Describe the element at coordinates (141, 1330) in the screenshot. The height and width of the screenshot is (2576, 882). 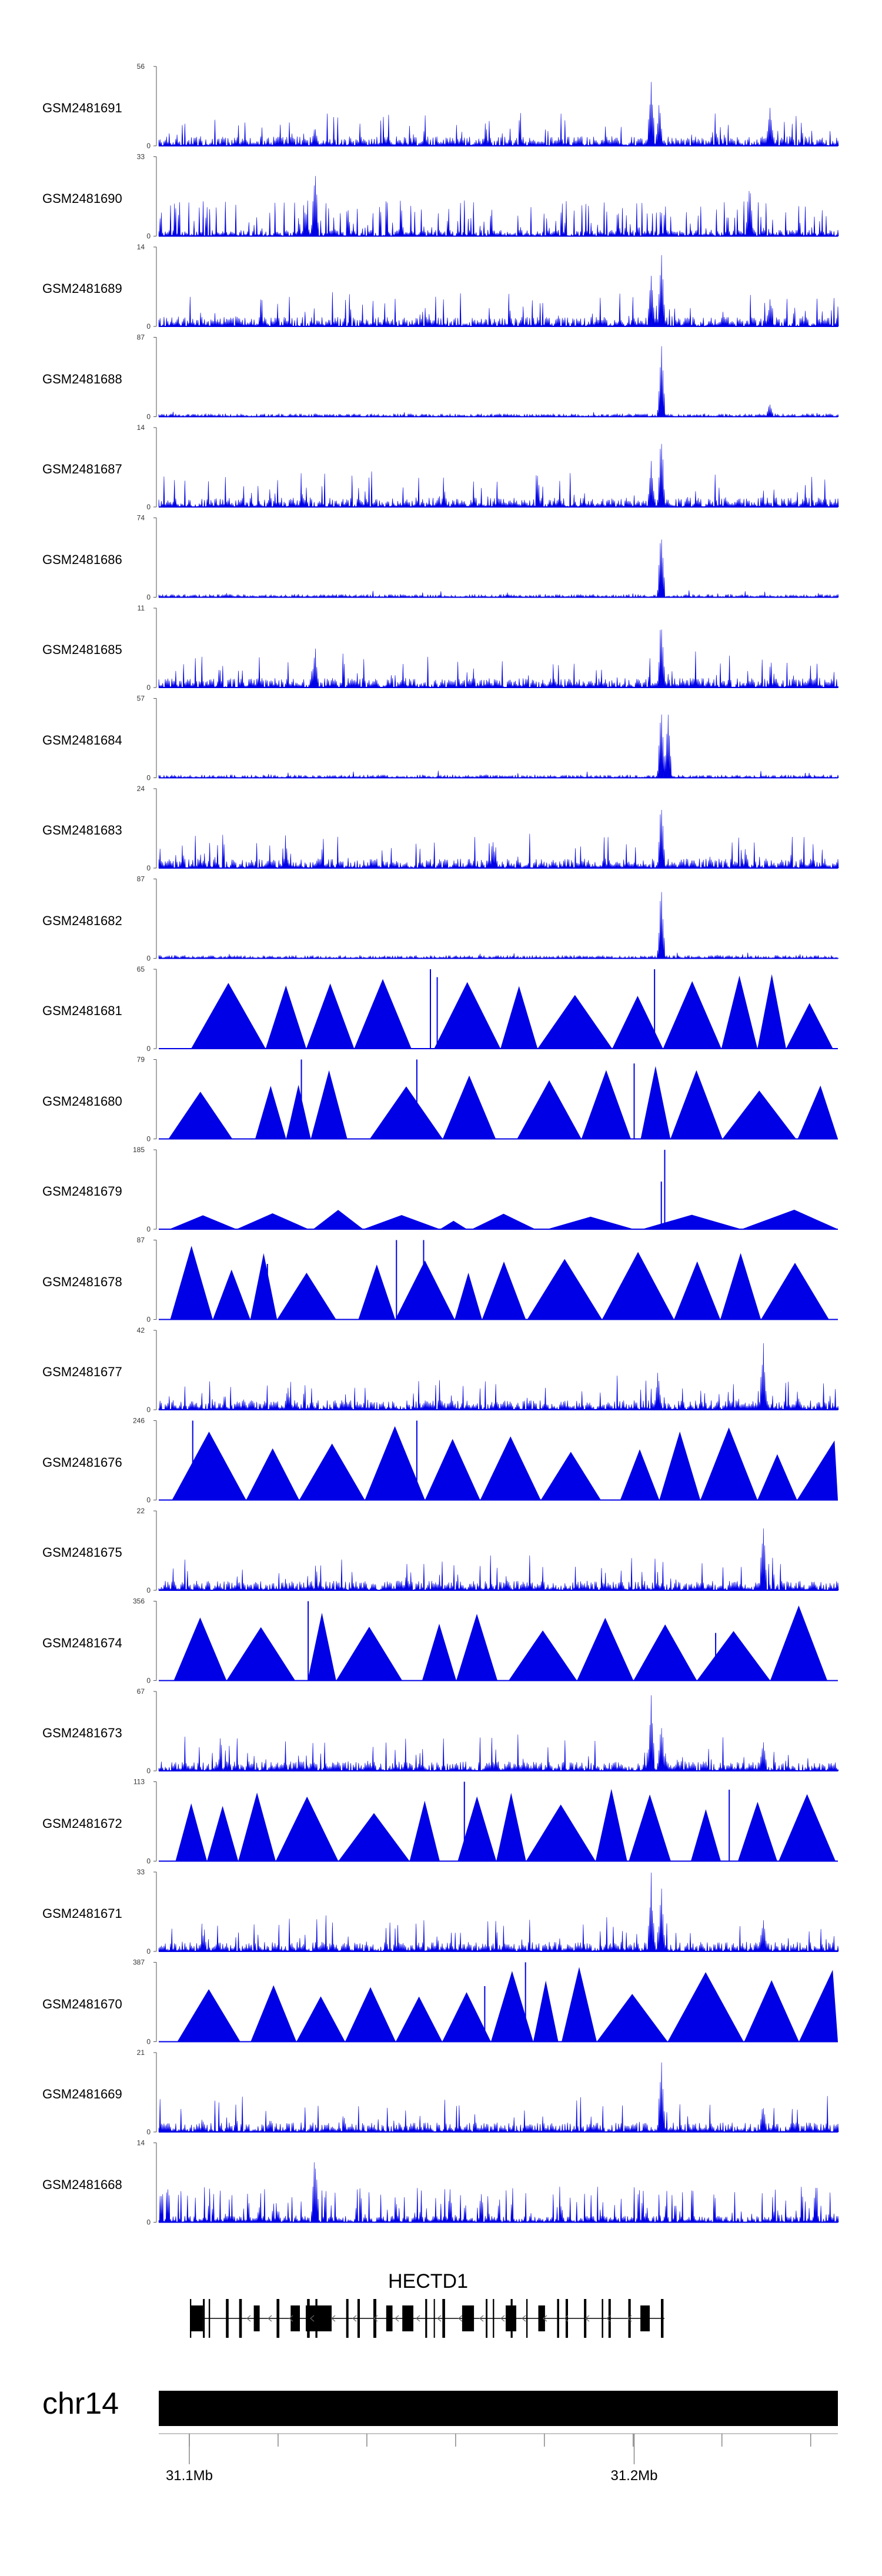
I see `y-max-label: 42` at that location.